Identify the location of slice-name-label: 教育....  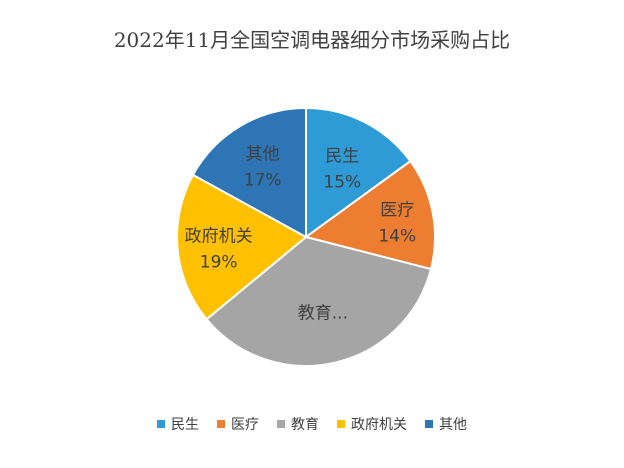
(323, 314).